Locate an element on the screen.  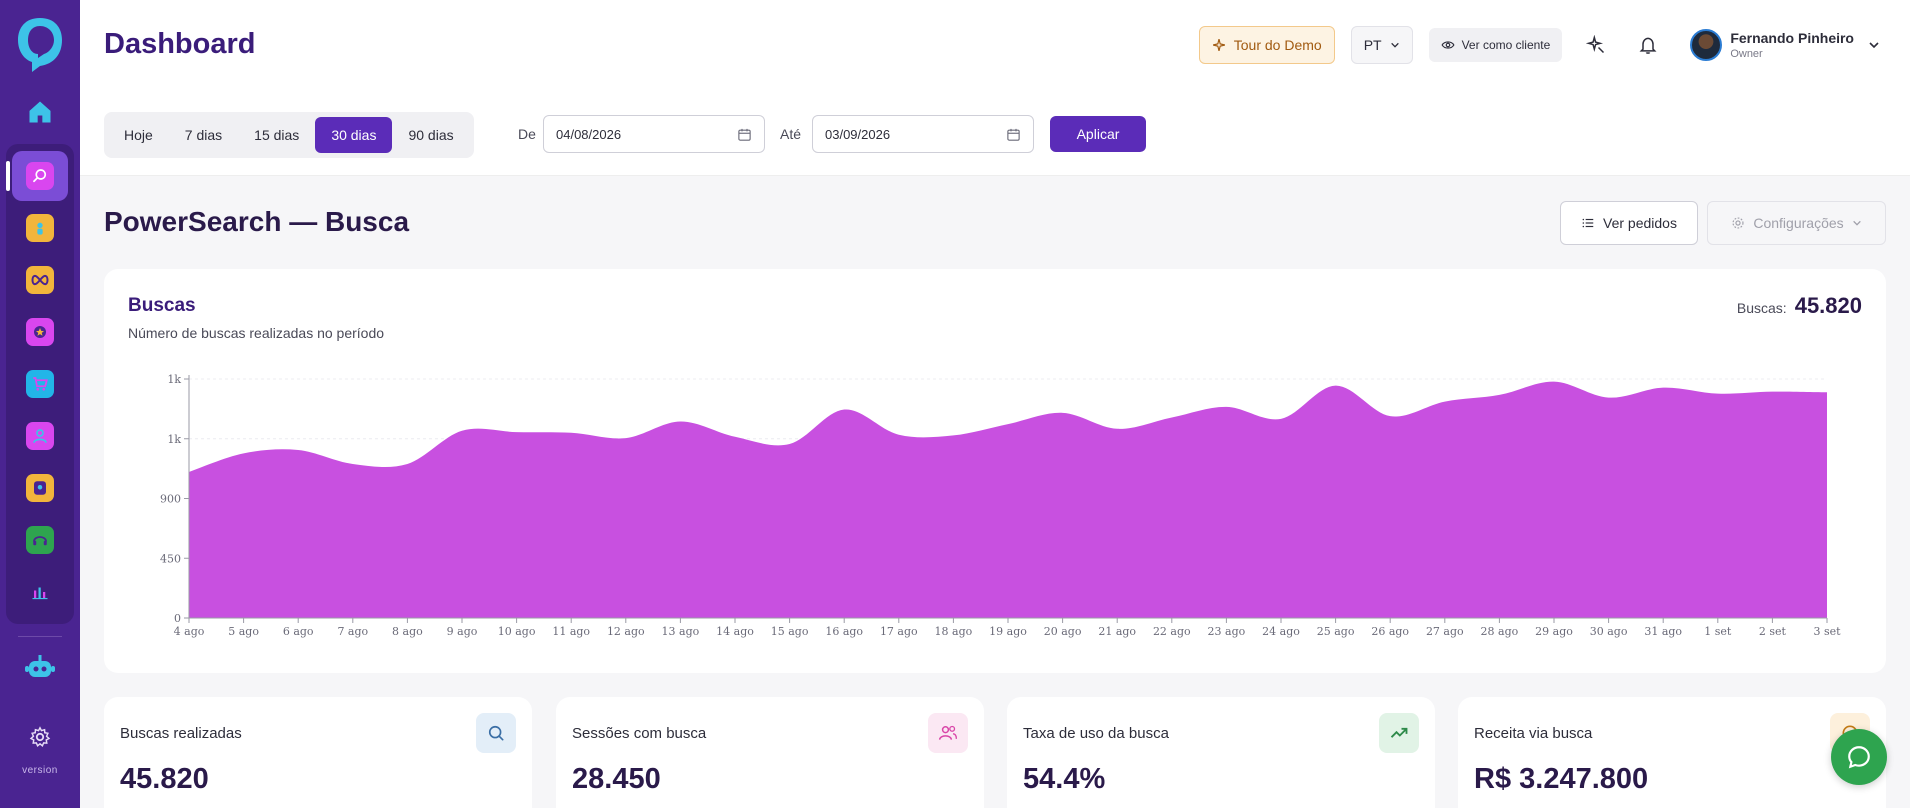
nav-bot is located at coordinates (40, 667).